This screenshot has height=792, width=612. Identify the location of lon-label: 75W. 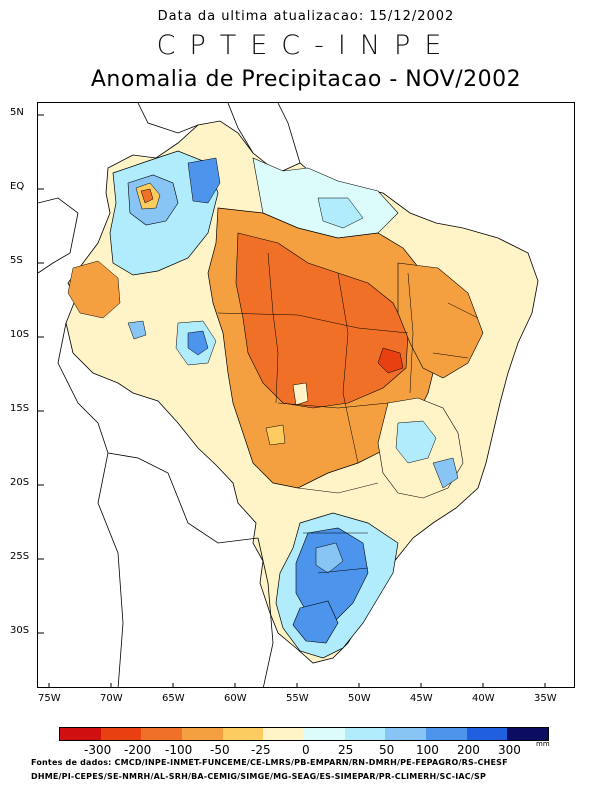
(49, 698).